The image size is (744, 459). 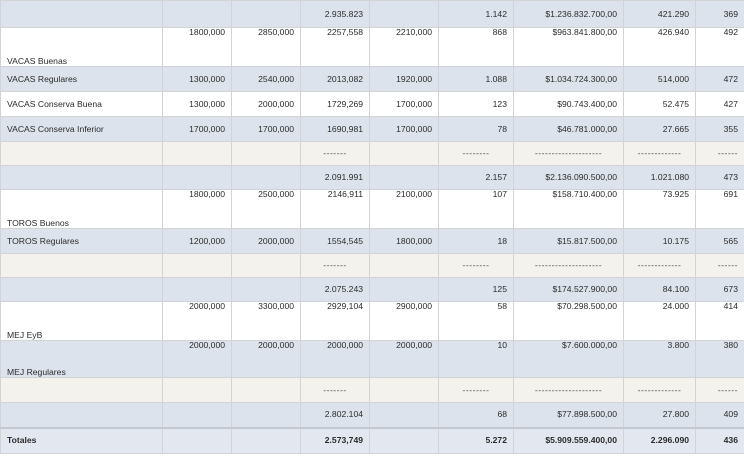 What do you see at coordinates (335, 177) in the screenshot?
I see `cell-col-avg: 2.091.991` at bounding box center [335, 177].